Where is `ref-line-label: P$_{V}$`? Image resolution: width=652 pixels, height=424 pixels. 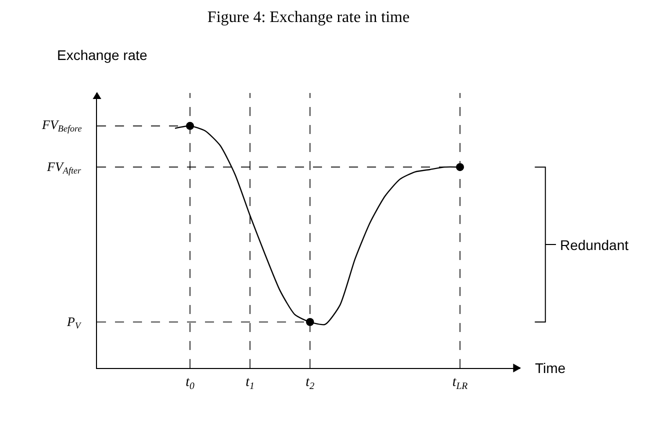 ref-line-label: P$_{V}$ is located at coordinates (74, 322).